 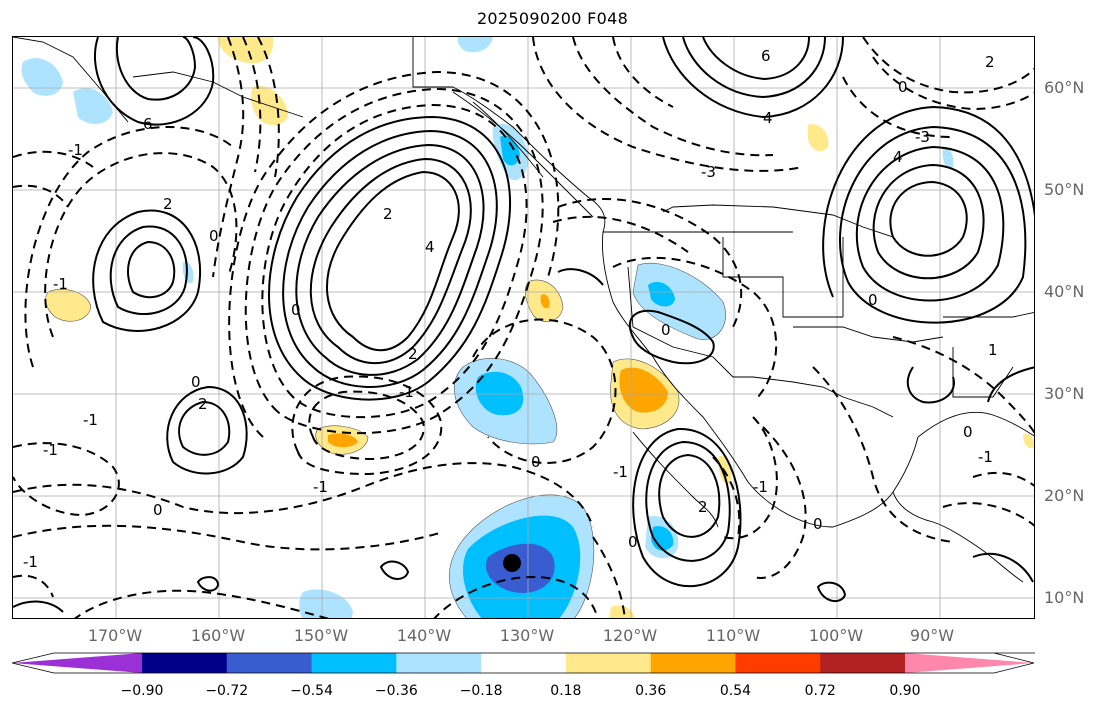 I want to click on lat-label: 10°N, so click(x=1064, y=597).